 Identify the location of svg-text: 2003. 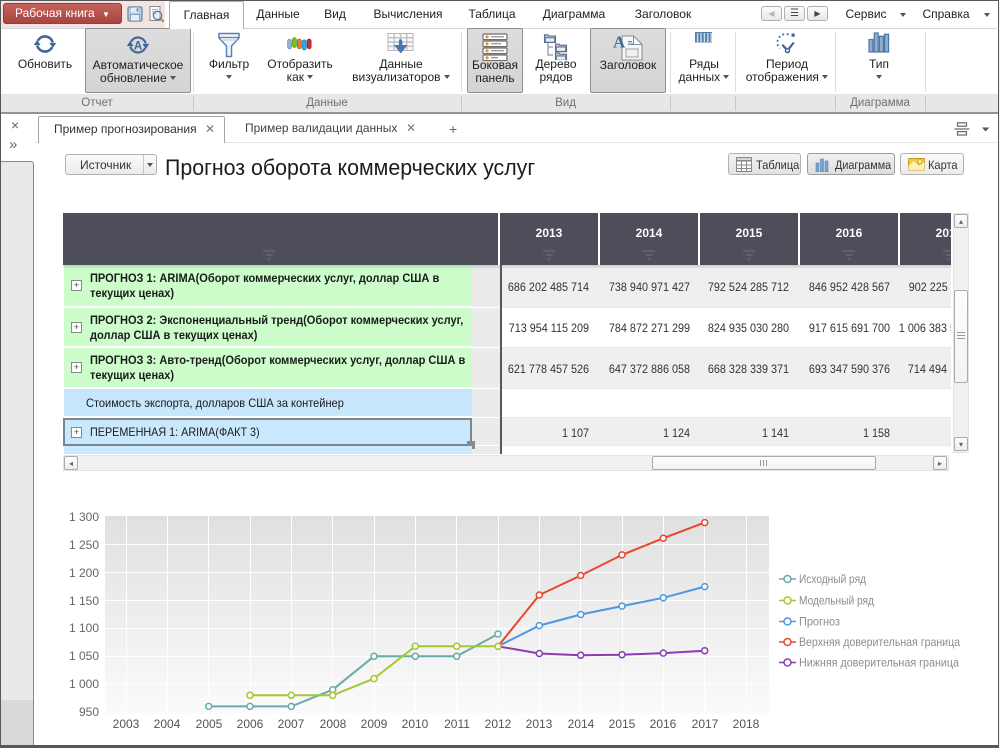
(126, 724).